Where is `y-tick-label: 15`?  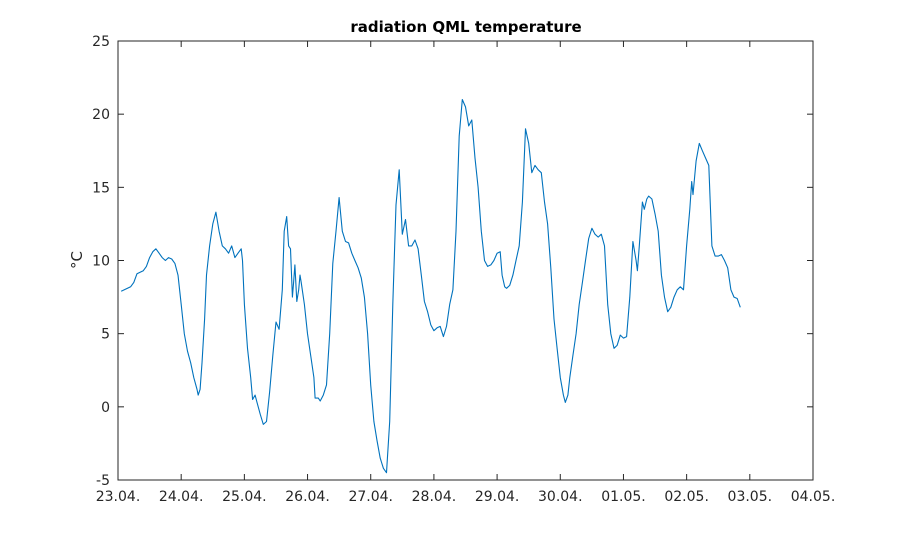
y-tick-label: 15 is located at coordinates (101, 188).